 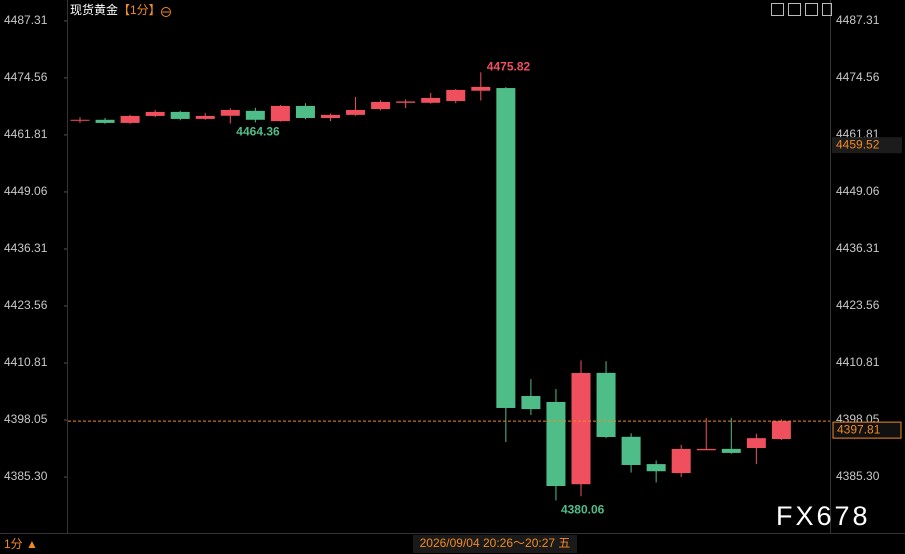 What do you see at coordinates (26, 305) in the screenshot?
I see `y-tick-label: 4423.56` at bounding box center [26, 305].